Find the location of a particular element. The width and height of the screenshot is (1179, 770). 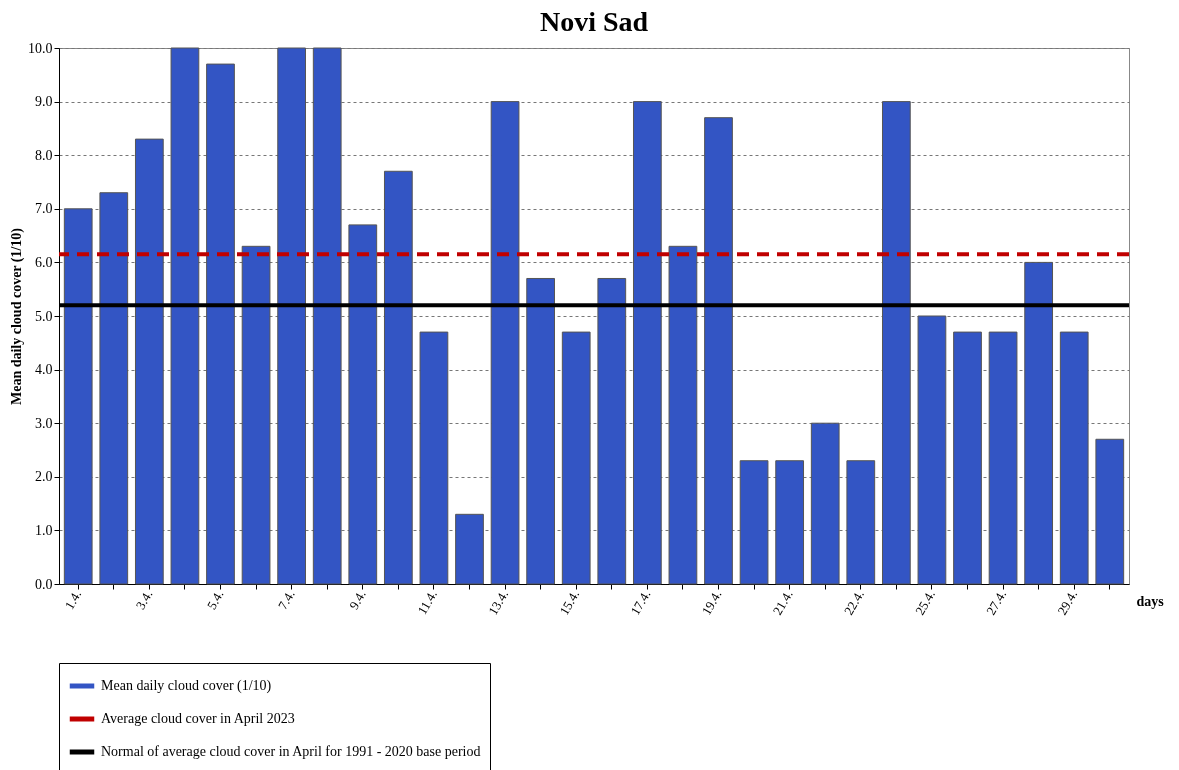

x-tick-label: 15.4. is located at coordinates (569, 602).